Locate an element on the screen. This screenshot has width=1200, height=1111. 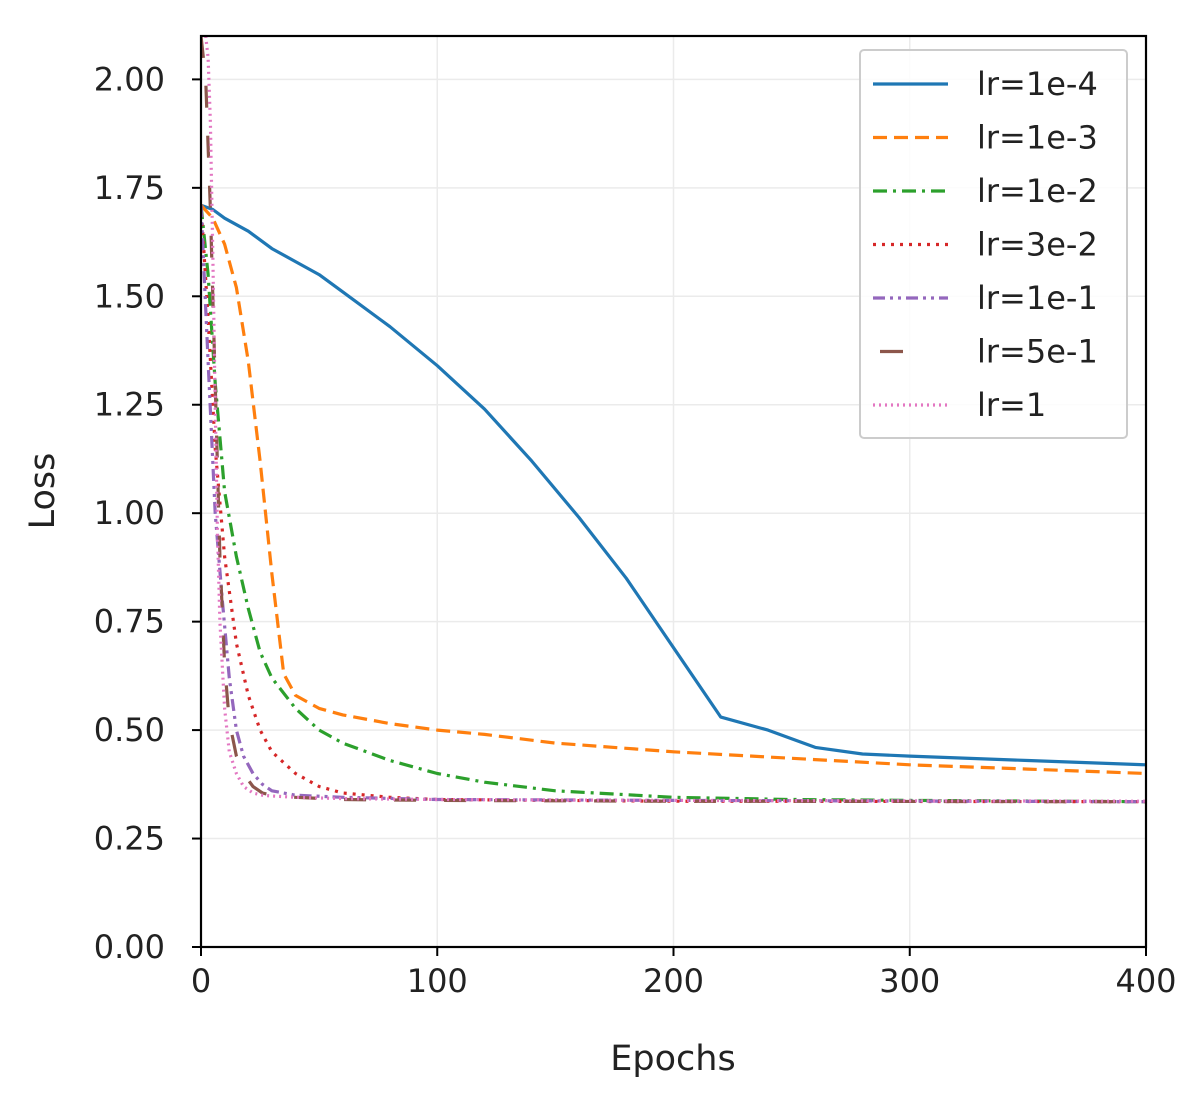
legend-label: lr=1e-3 is located at coordinates (1037, 138).